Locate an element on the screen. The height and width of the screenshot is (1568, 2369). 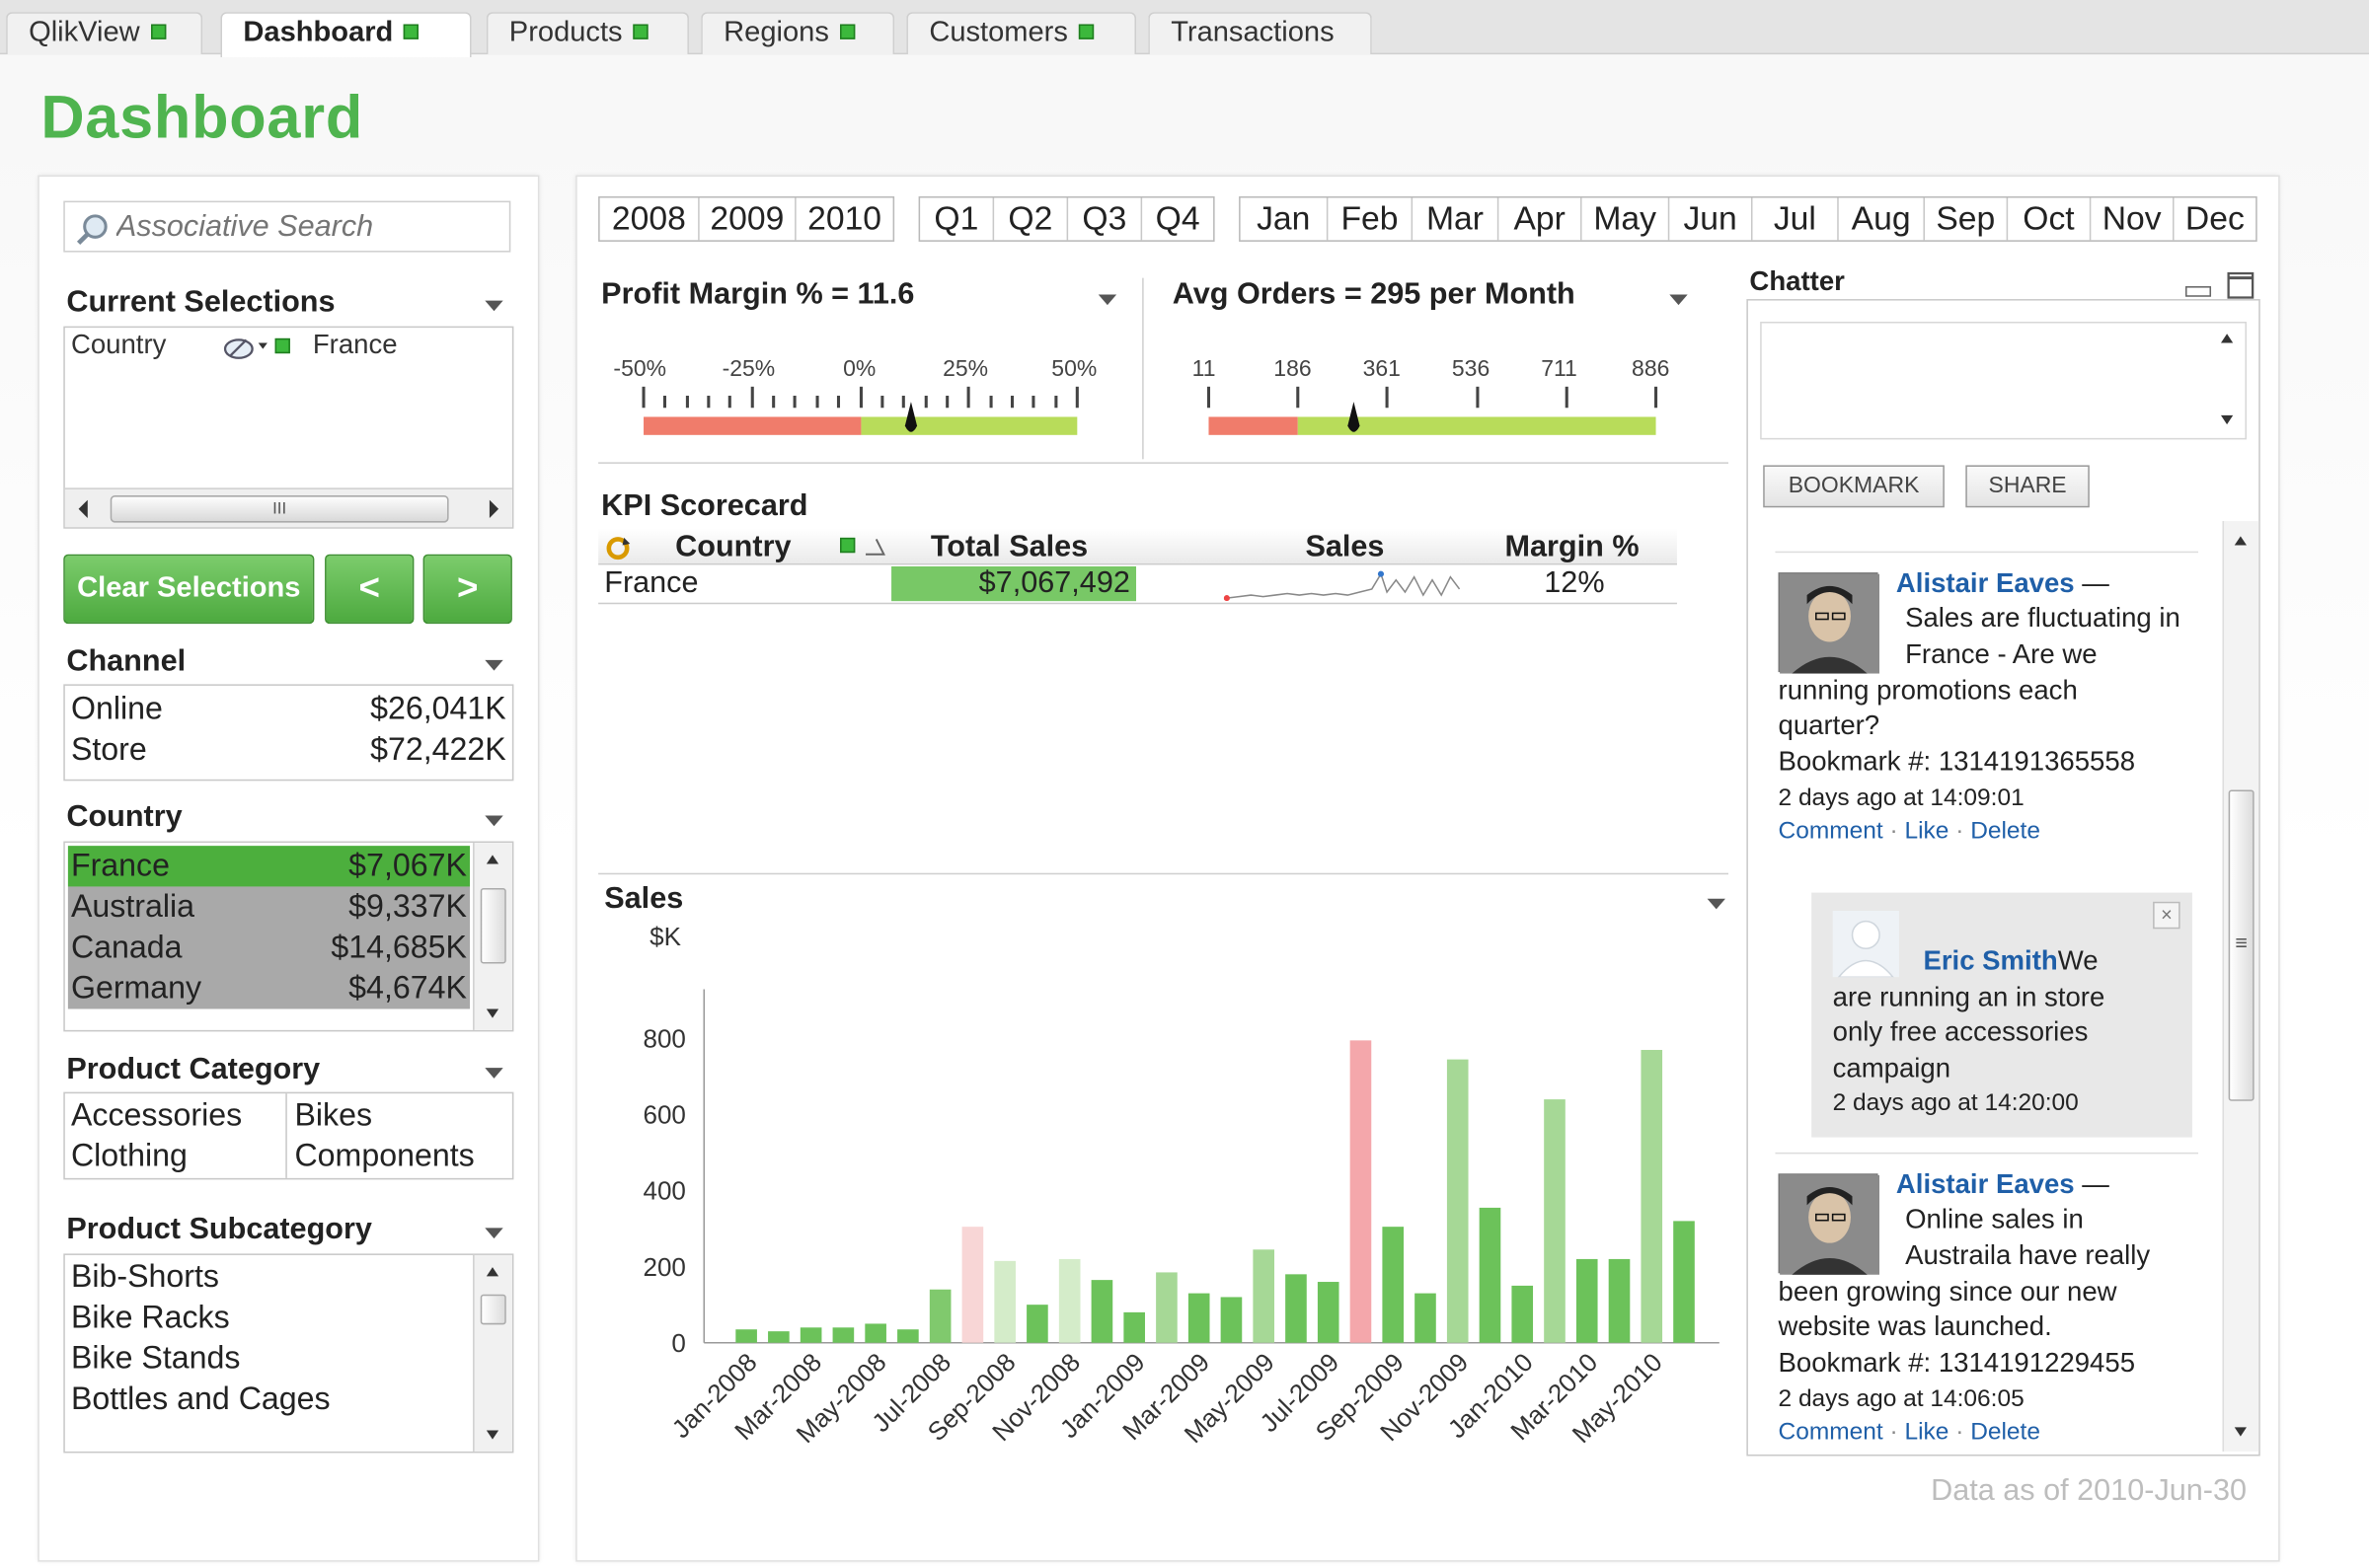
sort-icon is located at coordinates (875, 547).